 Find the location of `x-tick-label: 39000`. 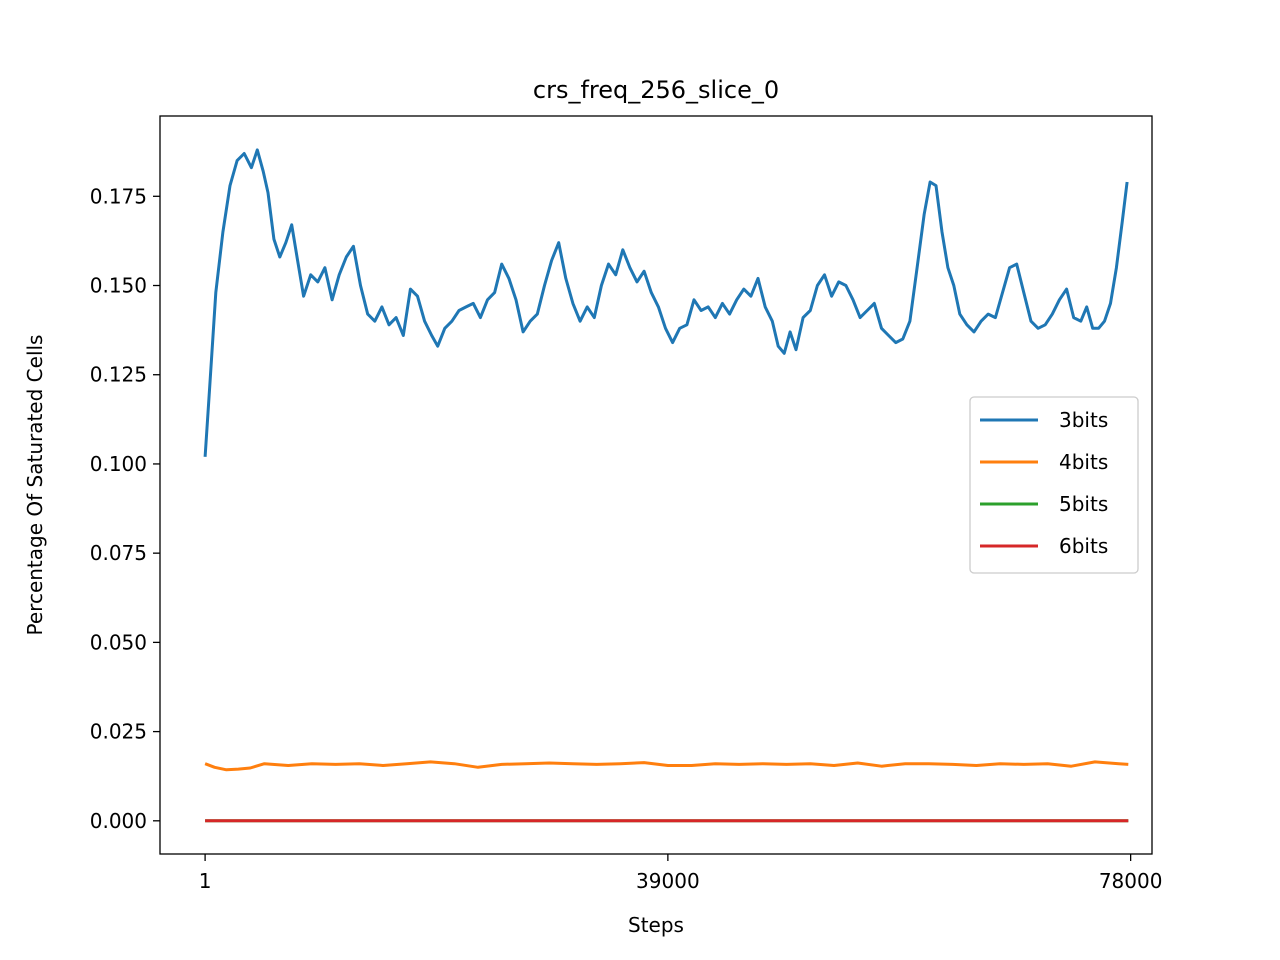

x-tick-label: 39000 is located at coordinates (668, 881).